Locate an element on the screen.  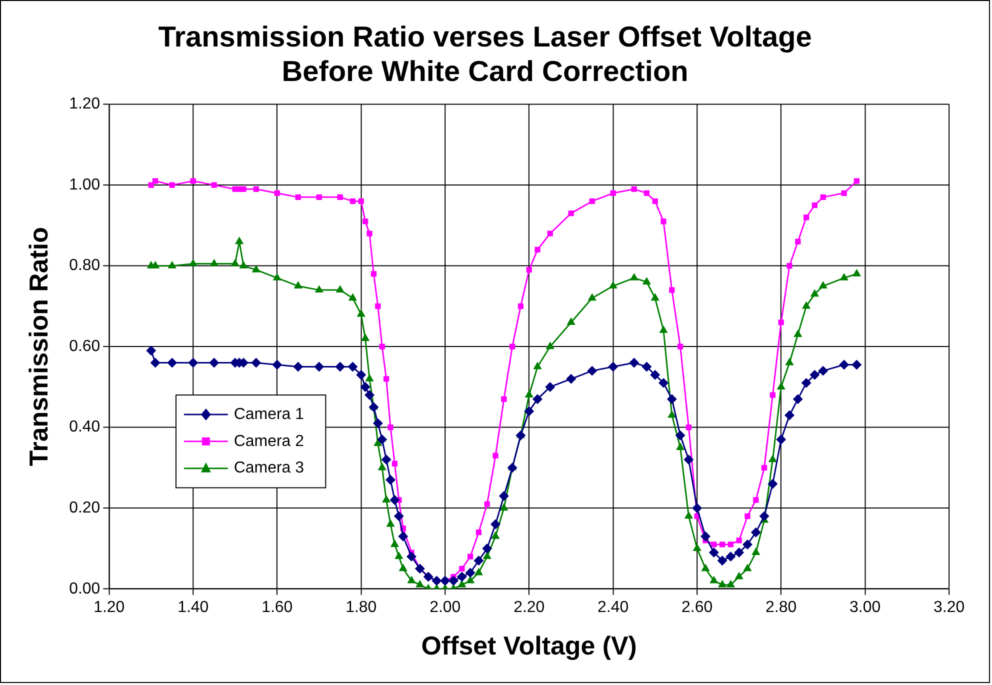
x-tick-label: 2.40 is located at coordinates (613, 607).